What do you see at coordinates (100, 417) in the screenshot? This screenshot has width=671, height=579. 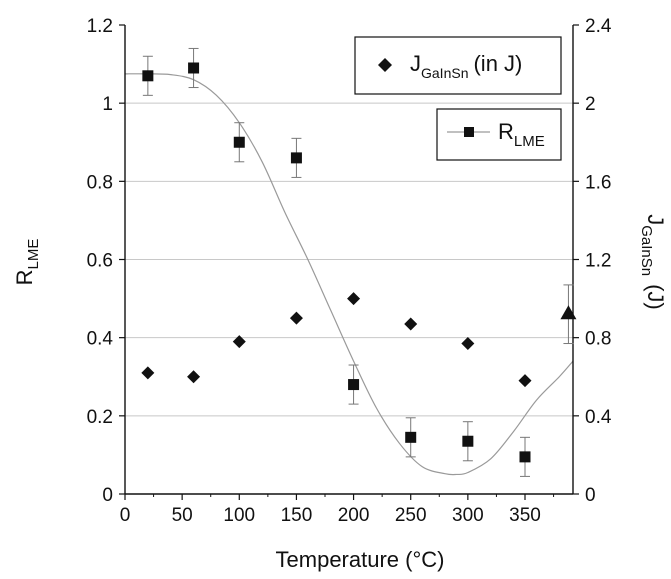 I see `left-tick-label: 0.2` at bounding box center [100, 417].